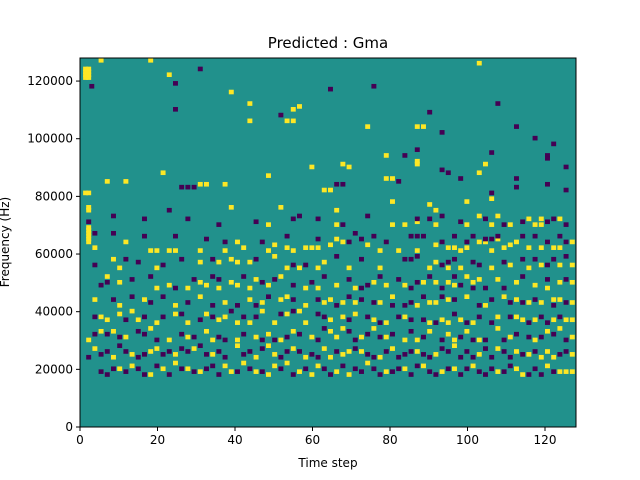 The height and width of the screenshot is (480, 640). What do you see at coordinates (328, 43) in the screenshot?
I see `chart-title: Predicted : Gma` at bounding box center [328, 43].